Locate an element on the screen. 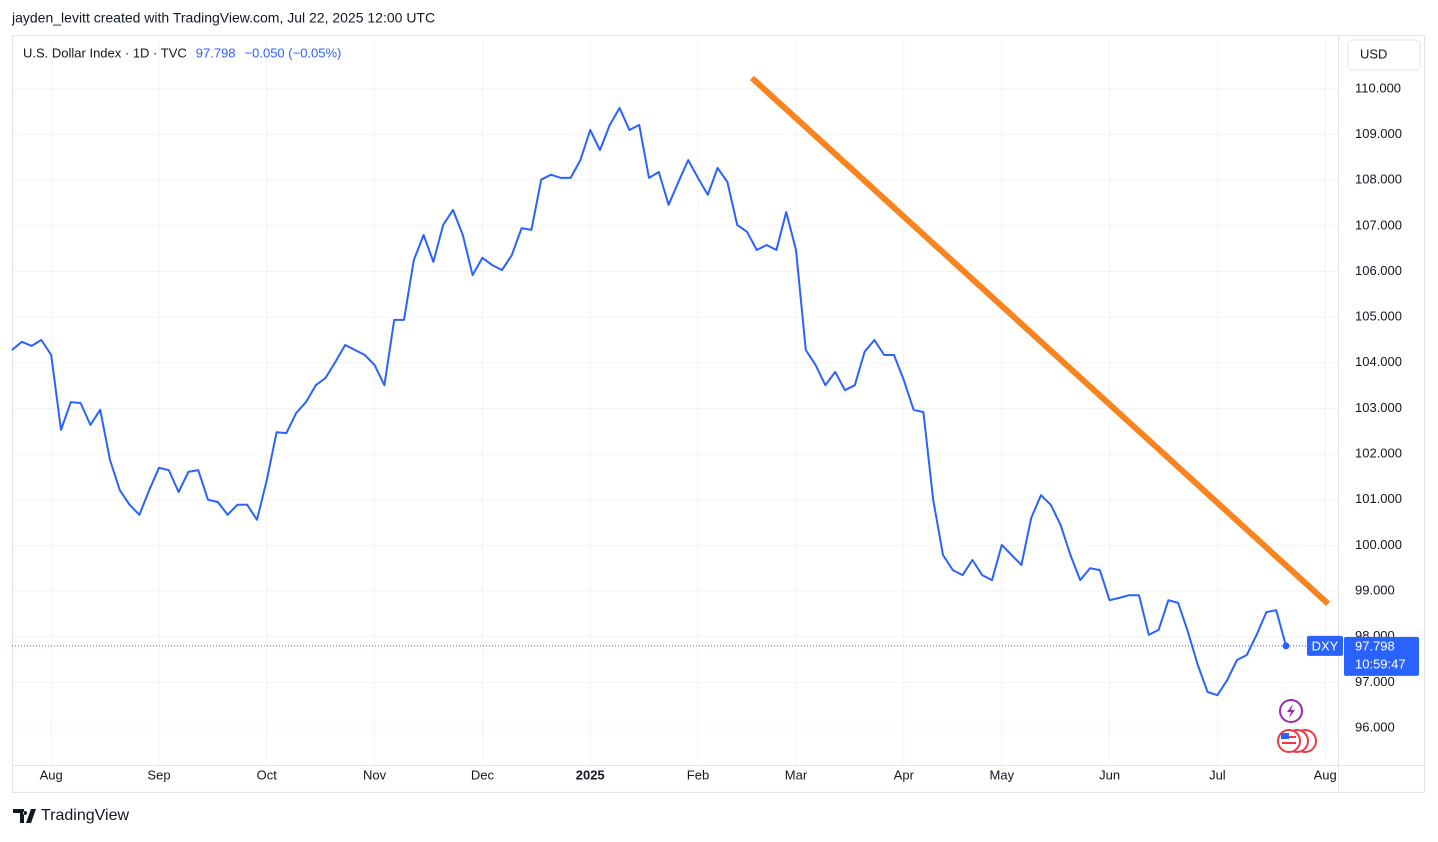 The width and height of the screenshot is (1438, 842). x-tick-label: Nov is located at coordinates (375, 774).